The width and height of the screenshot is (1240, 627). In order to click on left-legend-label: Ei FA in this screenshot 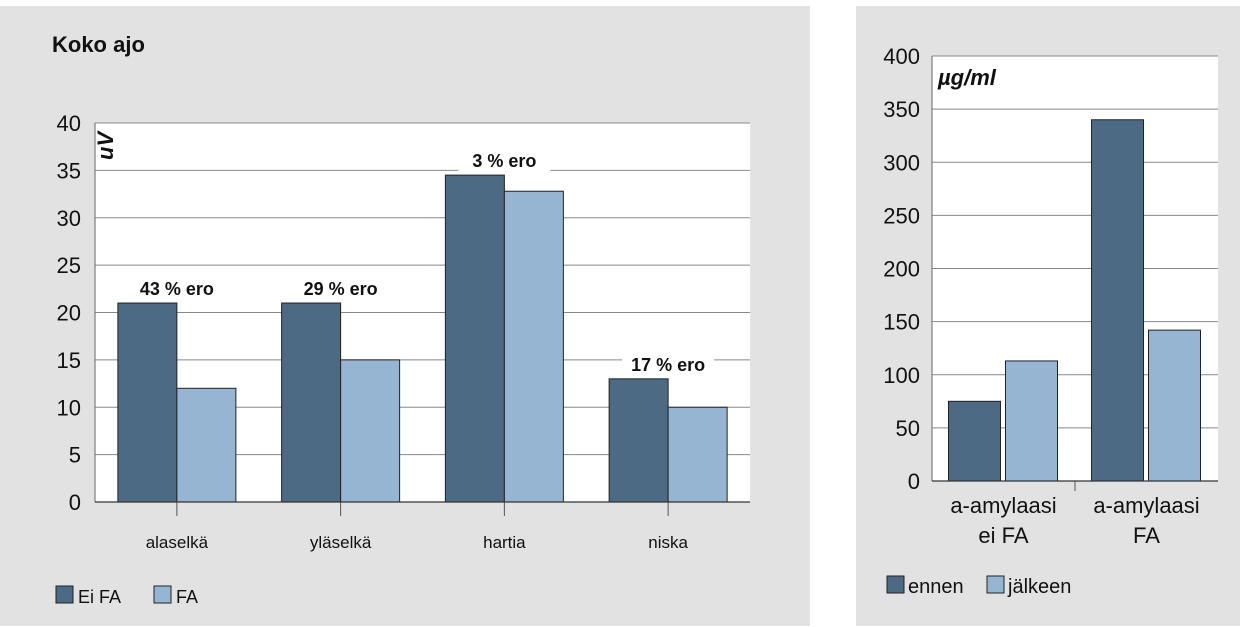, I will do `click(99, 597)`.